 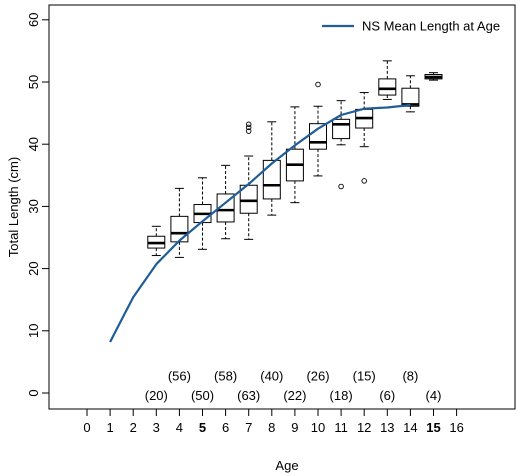 What do you see at coordinates (179, 376) in the screenshot?
I see `sample-size-label: (56)` at bounding box center [179, 376].